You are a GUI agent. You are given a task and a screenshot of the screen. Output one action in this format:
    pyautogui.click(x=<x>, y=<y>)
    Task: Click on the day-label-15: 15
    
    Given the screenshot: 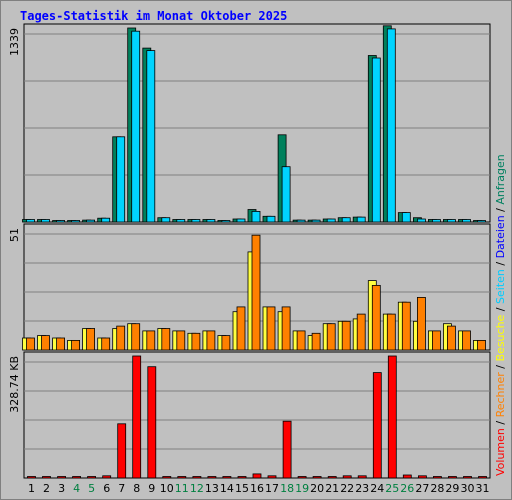 What is the action you would take?
    pyautogui.click(x=242, y=488)
    